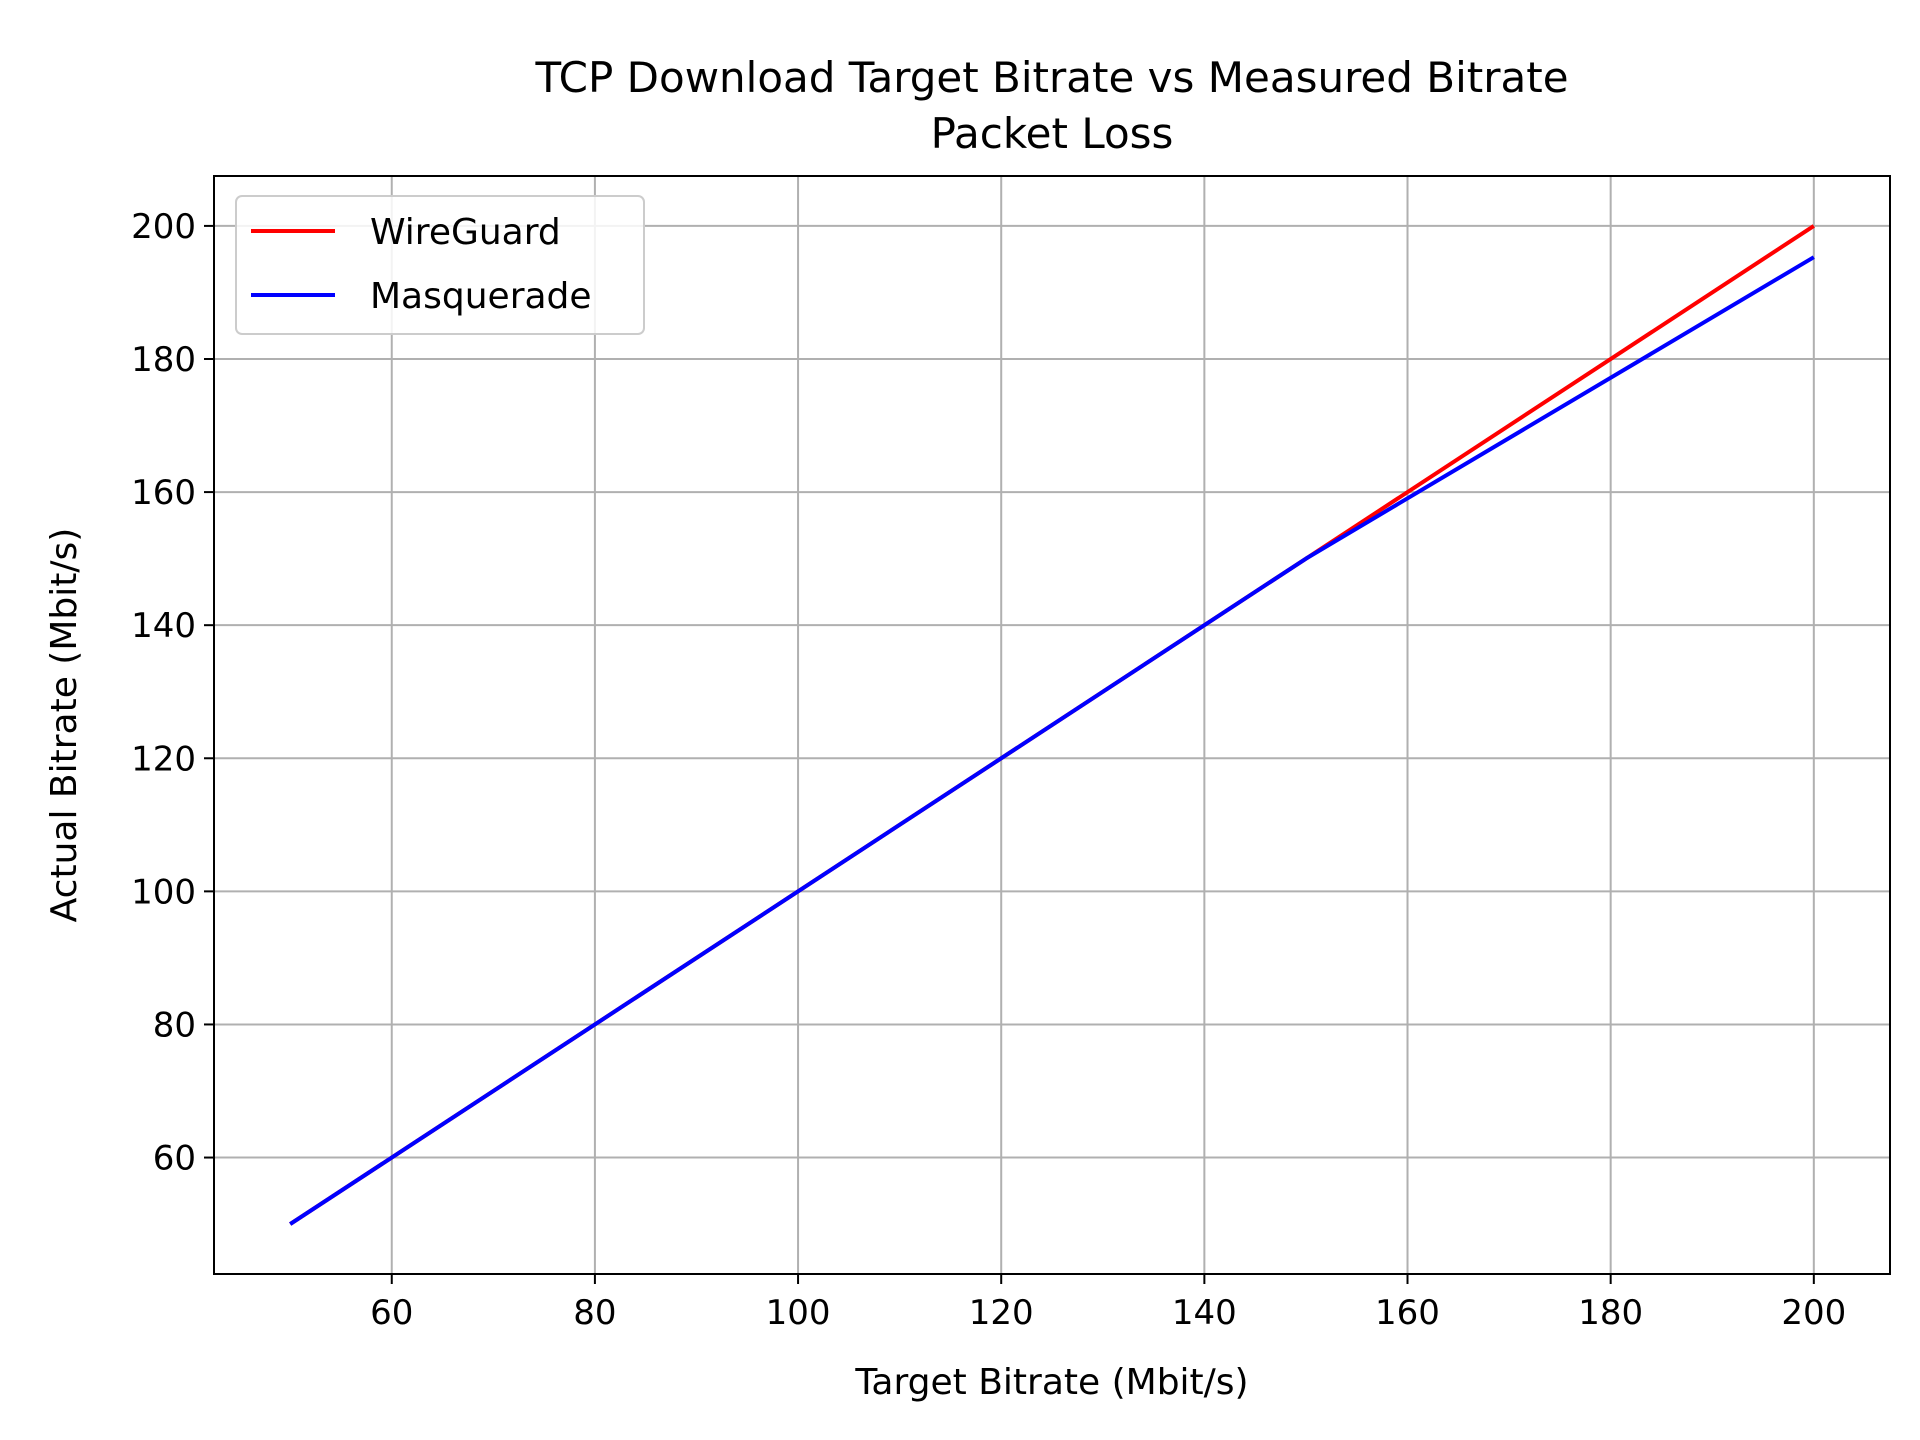  I want to click on y-tick-label: 80, so click(174, 1025).